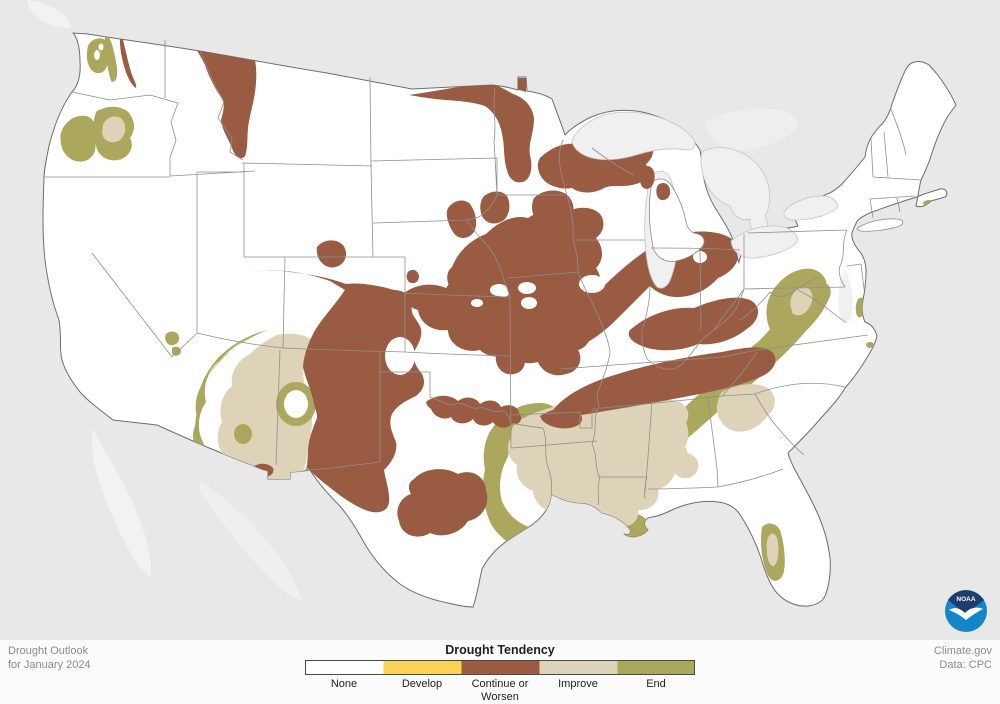 This screenshot has width=1000, height=704. Describe the element at coordinates (656, 667) in the screenshot. I see `legend-swatch-end` at that location.